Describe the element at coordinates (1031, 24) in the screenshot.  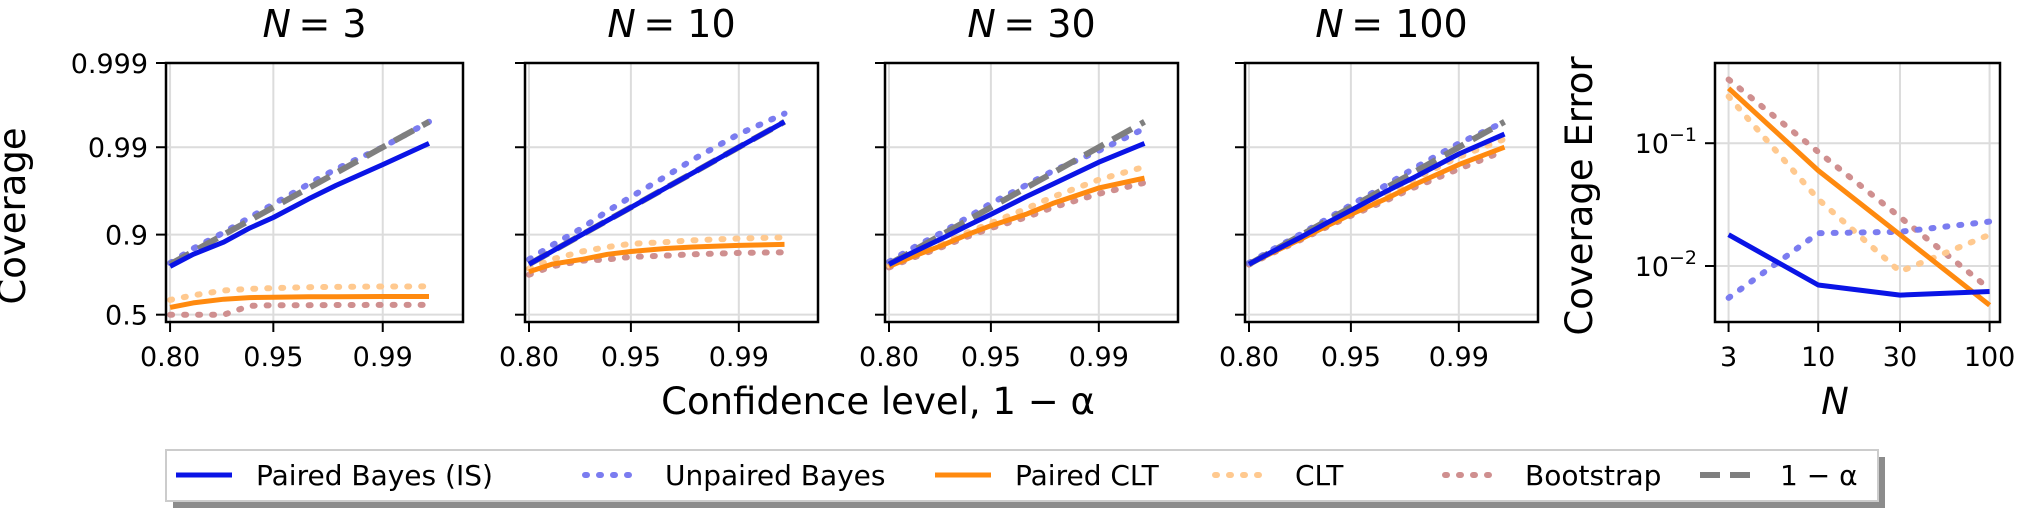
I see `panel-title: N = 30` at that location.